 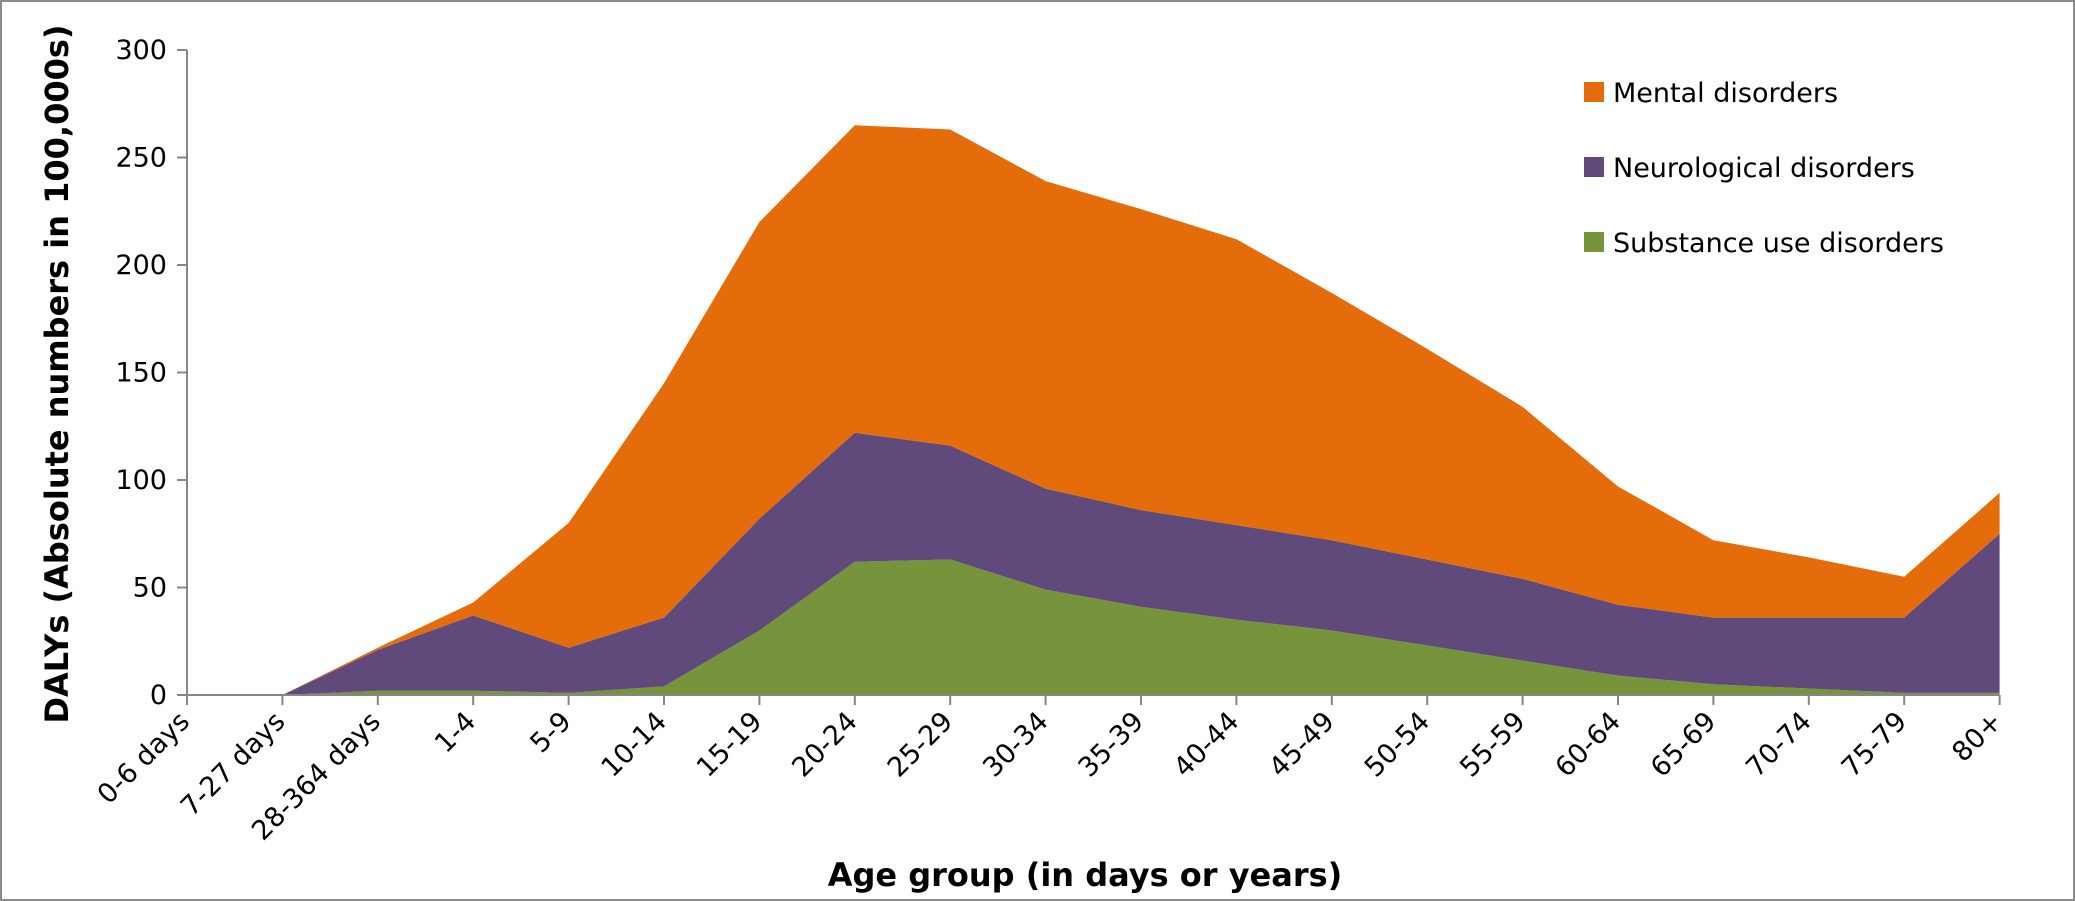 I want to click on x-tick-label: 10-14, so click(x=634, y=744).